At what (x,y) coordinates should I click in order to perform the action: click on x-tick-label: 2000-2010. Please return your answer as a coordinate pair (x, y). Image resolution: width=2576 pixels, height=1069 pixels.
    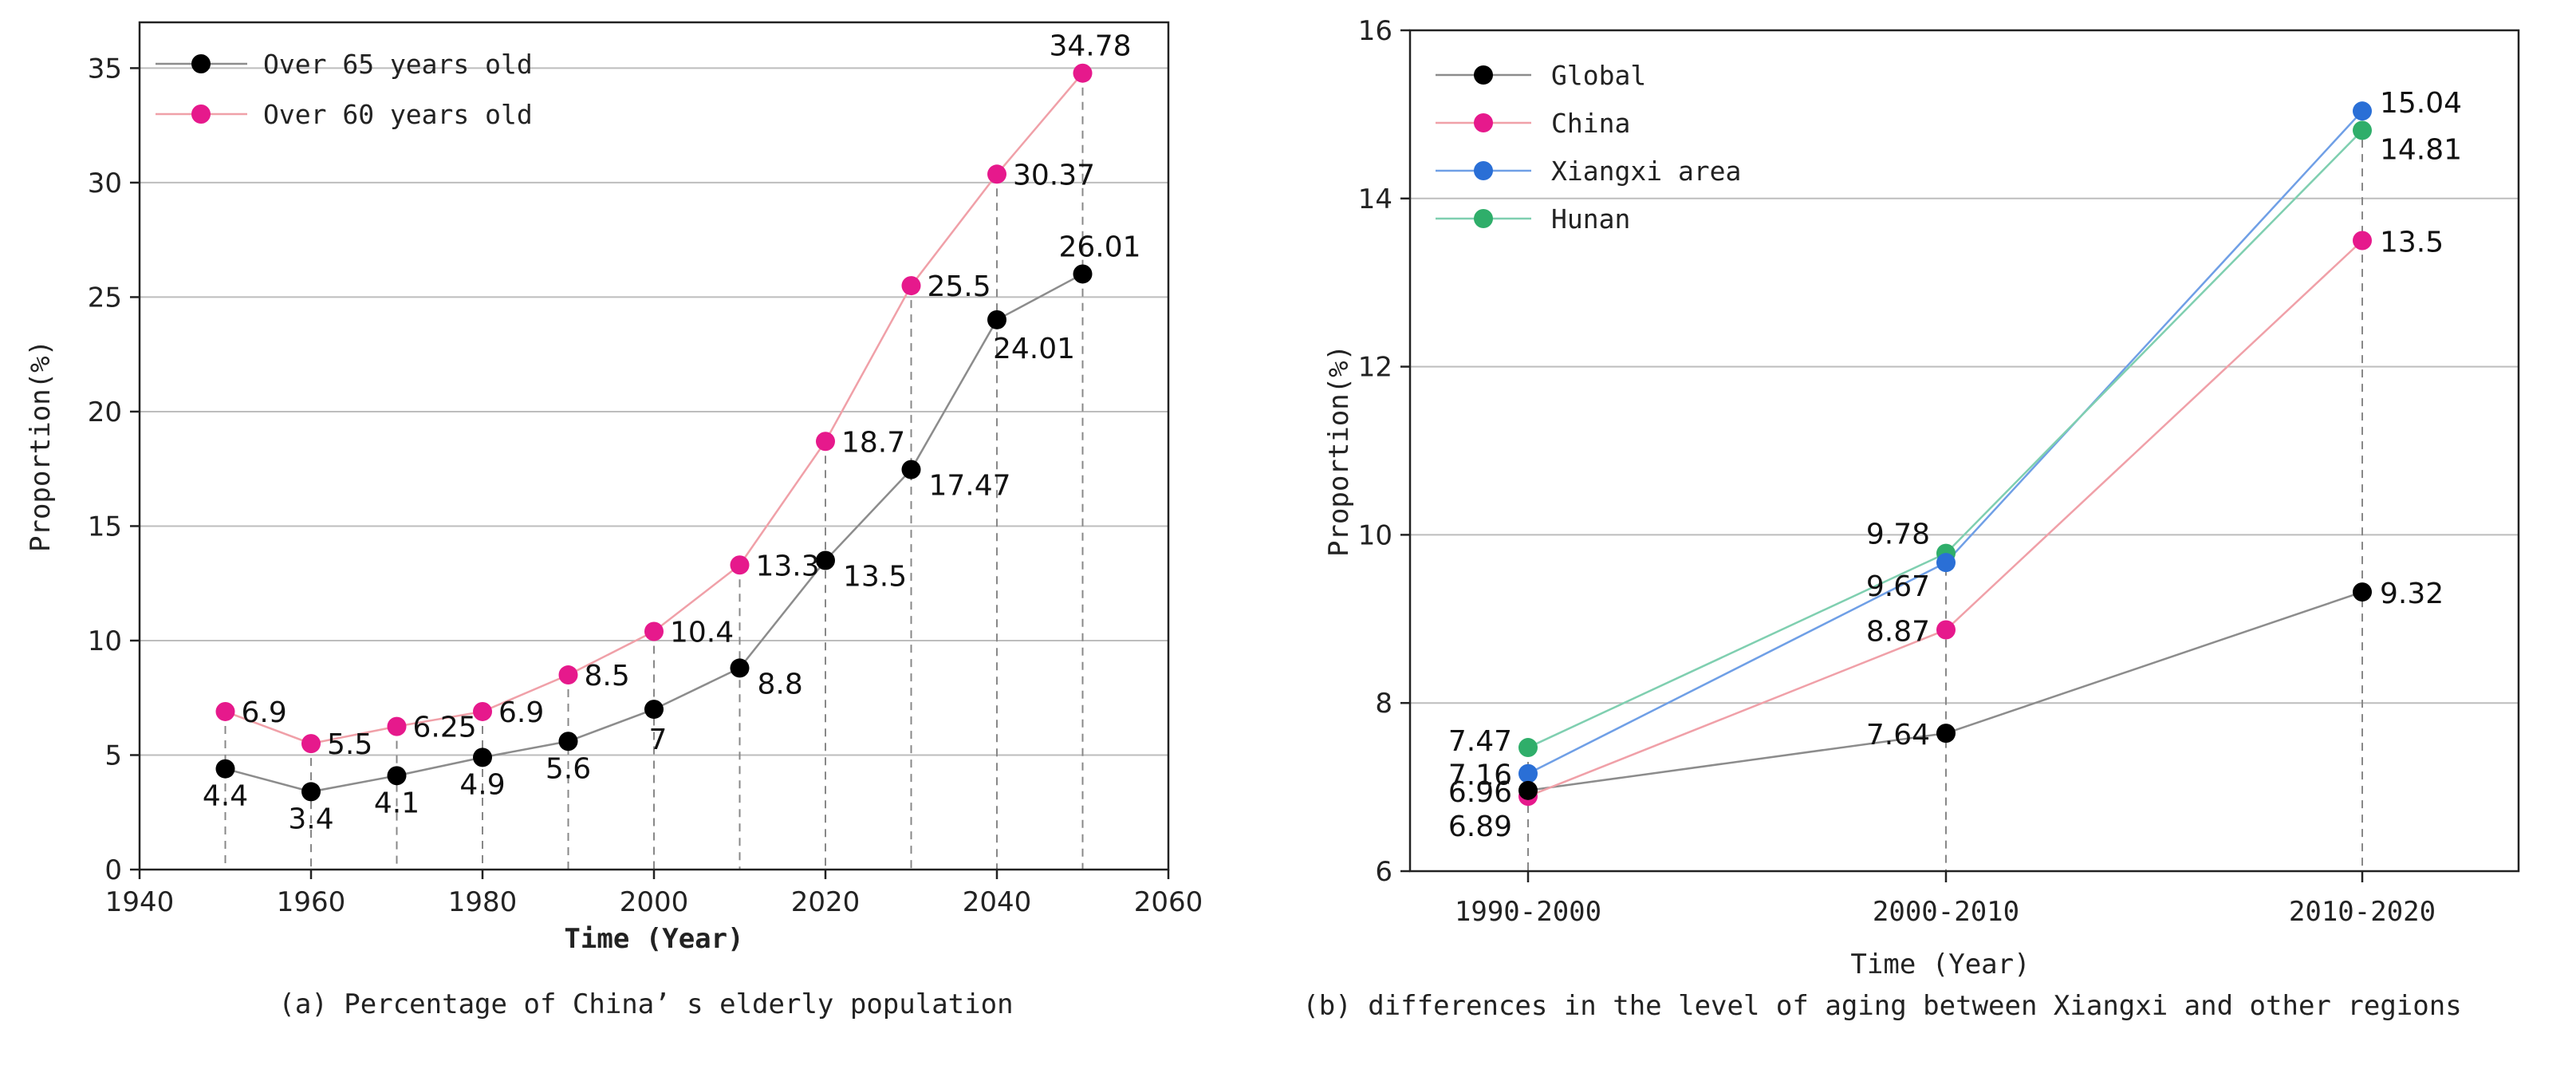
    Looking at the image, I should click on (1946, 912).